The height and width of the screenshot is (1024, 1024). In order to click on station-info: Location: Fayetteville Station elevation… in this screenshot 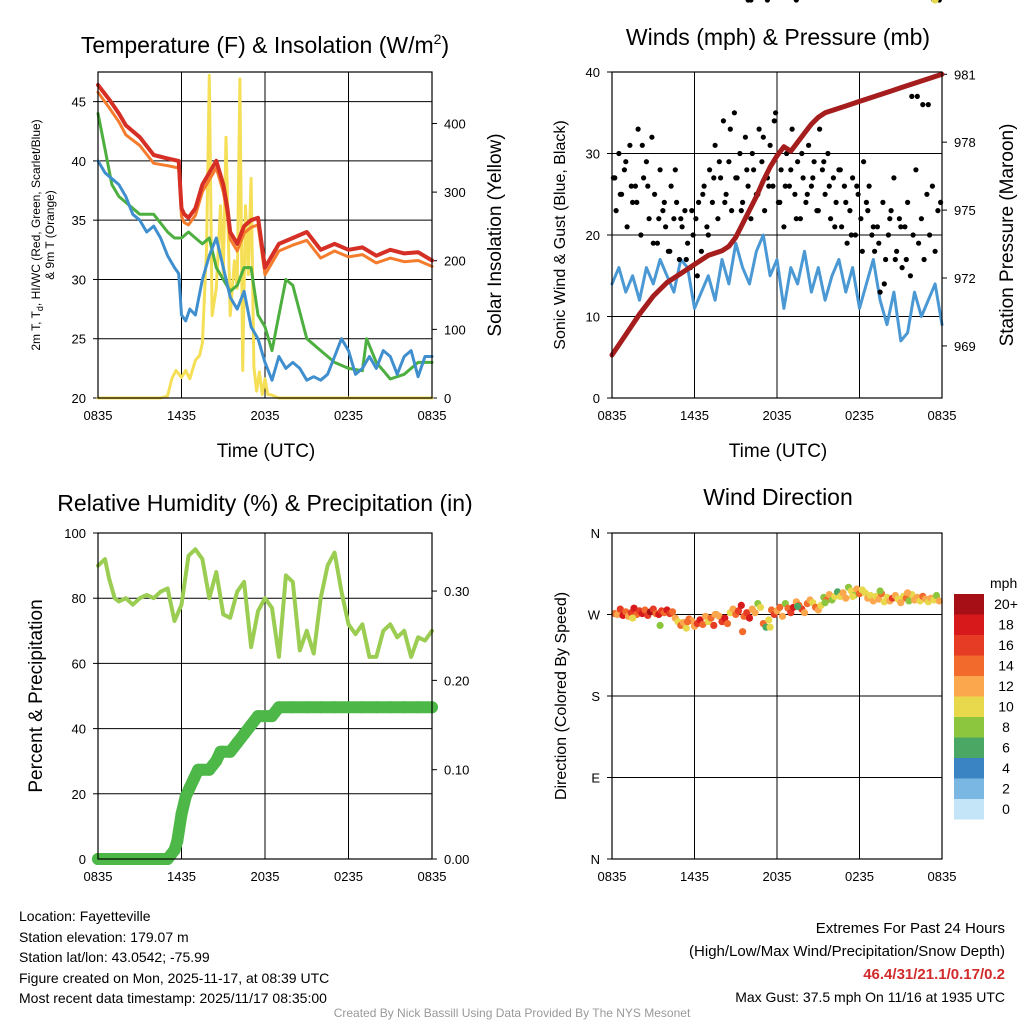, I will do `click(174, 957)`.